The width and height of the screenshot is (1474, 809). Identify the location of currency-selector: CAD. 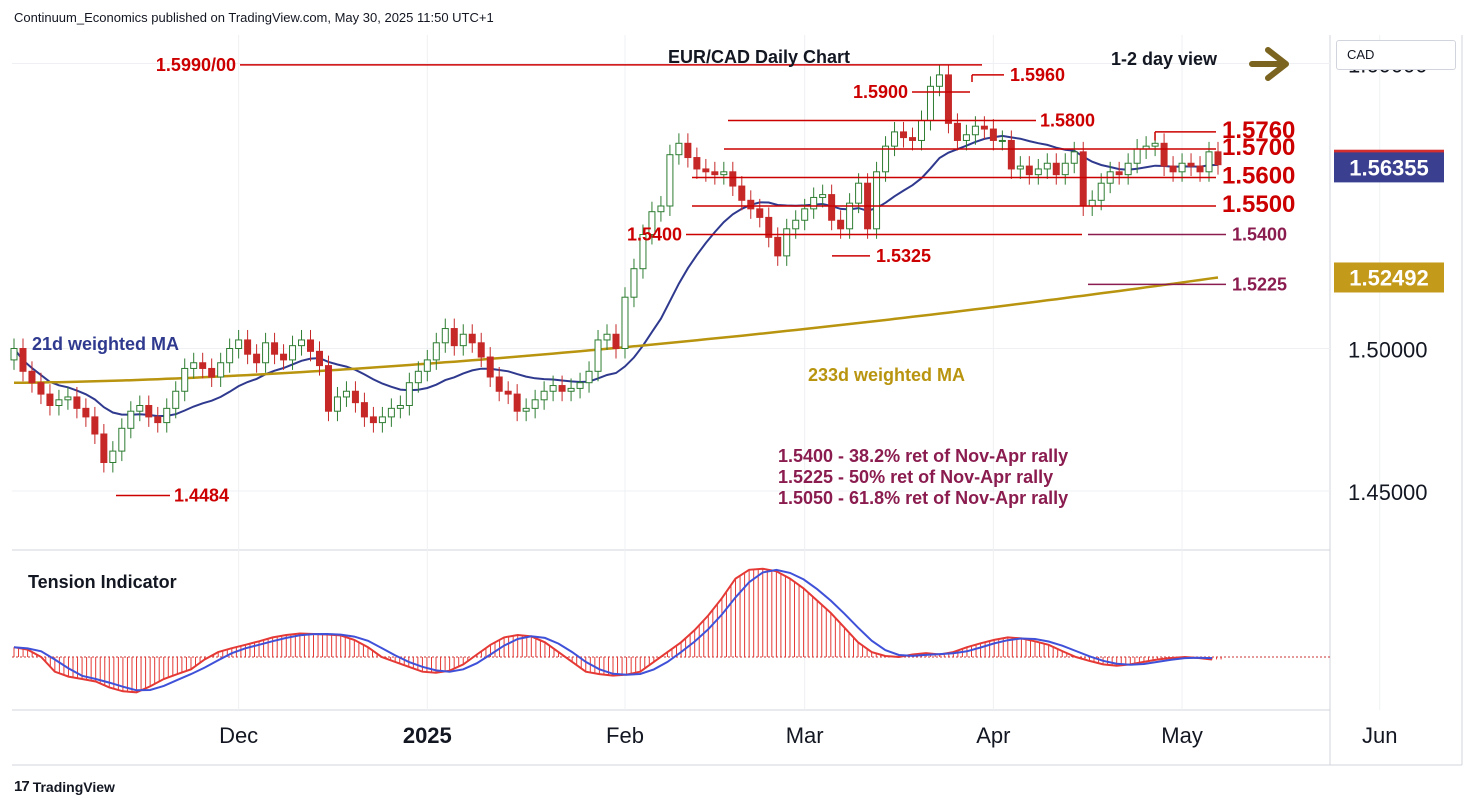
(1396, 55).